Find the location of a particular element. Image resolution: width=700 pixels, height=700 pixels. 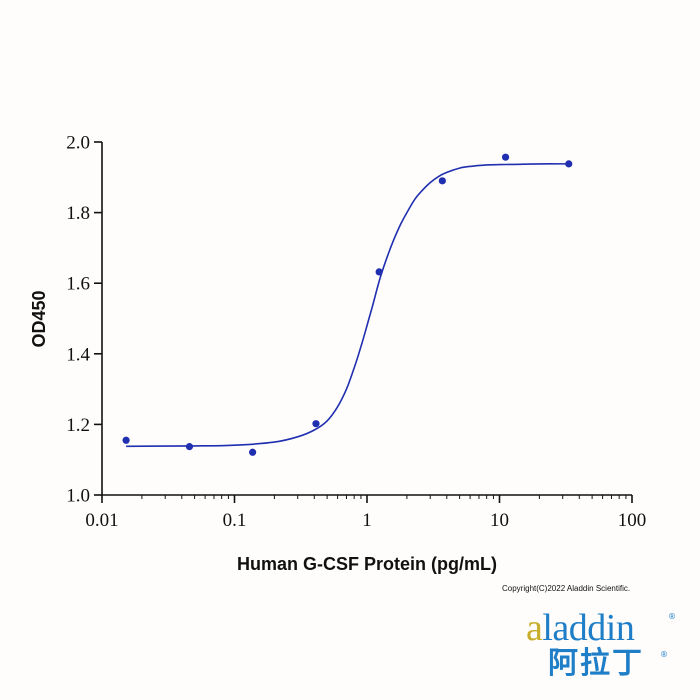

logo-cjk-wordmark: 阿拉丁 is located at coordinates (596, 663).